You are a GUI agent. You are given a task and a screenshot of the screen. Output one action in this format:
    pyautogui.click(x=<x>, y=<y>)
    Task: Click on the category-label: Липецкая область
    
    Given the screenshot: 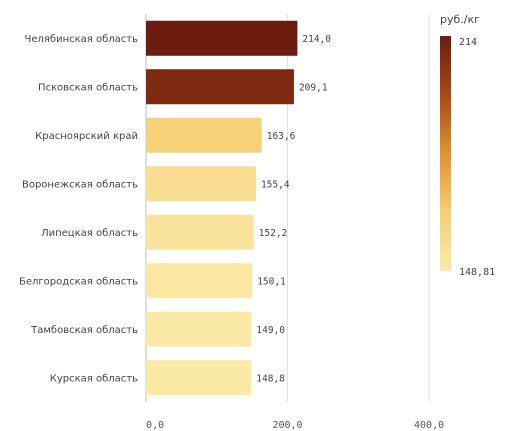 What is the action you would take?
    pyautogui.click(x=89, y=233)
    